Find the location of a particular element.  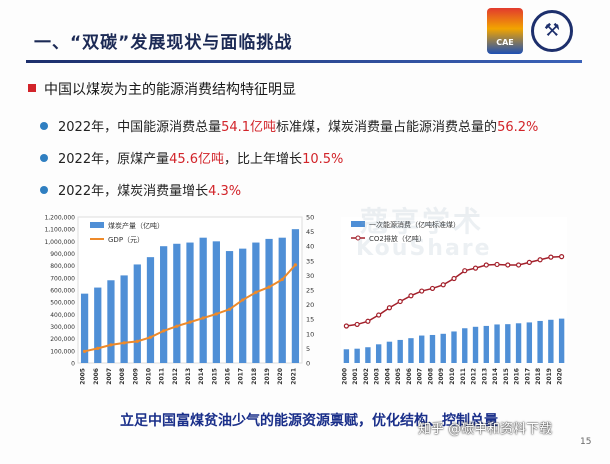

section-heading: 中国以煤炭为主的能源消费结构特征明显 is located at coordinates (162, 89).